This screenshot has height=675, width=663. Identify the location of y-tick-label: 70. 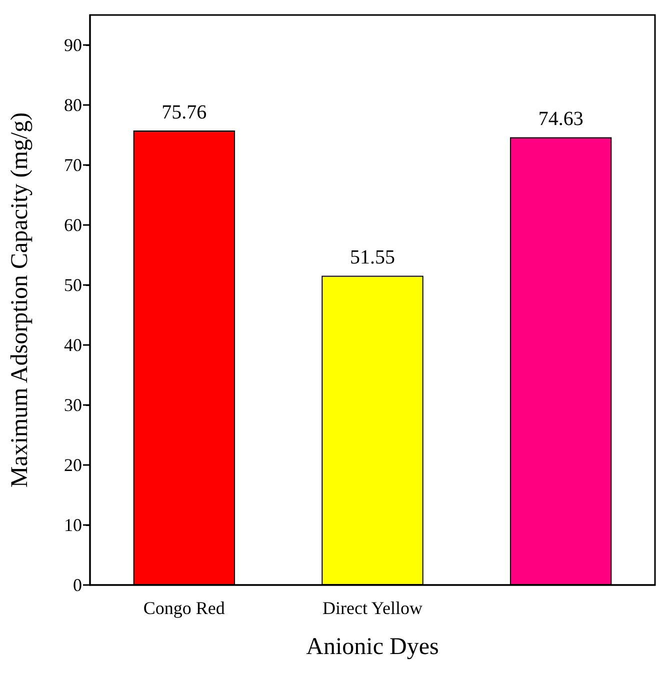
(73, 165).